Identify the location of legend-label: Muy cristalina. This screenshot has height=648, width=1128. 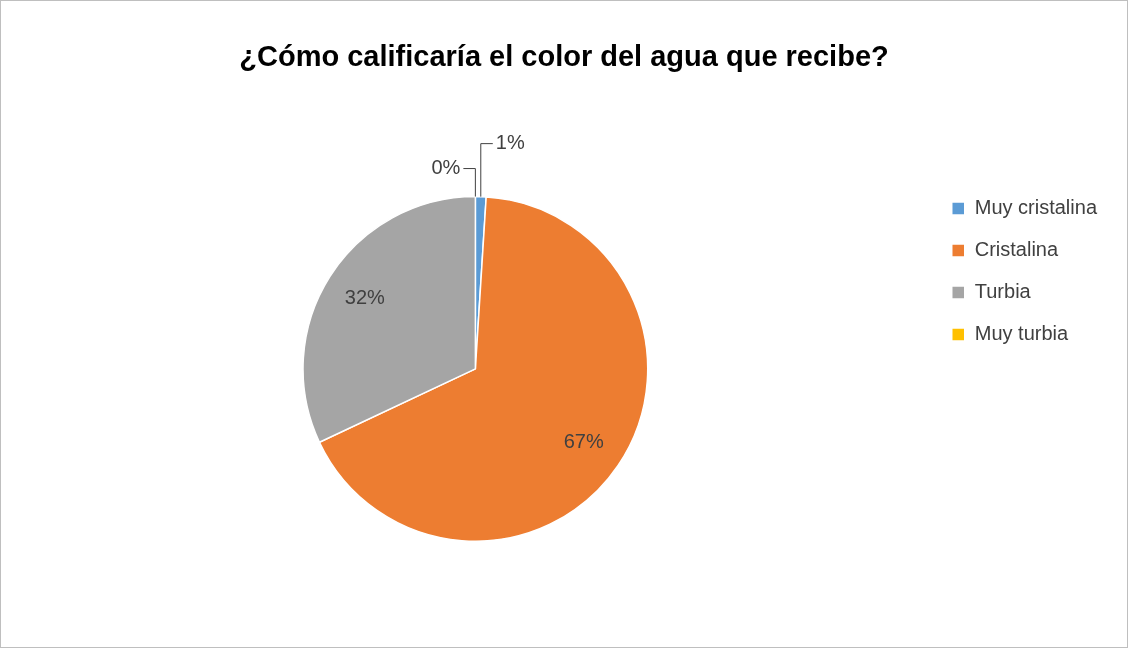
(1036, 207).